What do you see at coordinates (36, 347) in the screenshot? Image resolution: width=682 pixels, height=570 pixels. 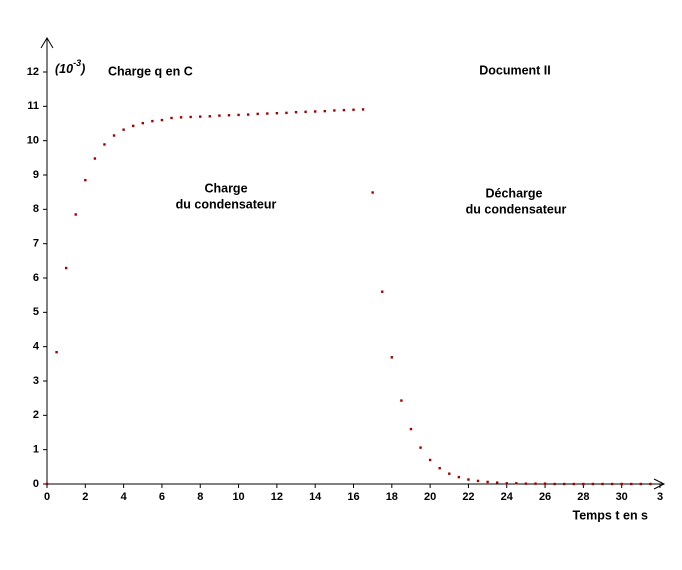 I see `y-tick-label: 4` at bounding box center [36, 347].